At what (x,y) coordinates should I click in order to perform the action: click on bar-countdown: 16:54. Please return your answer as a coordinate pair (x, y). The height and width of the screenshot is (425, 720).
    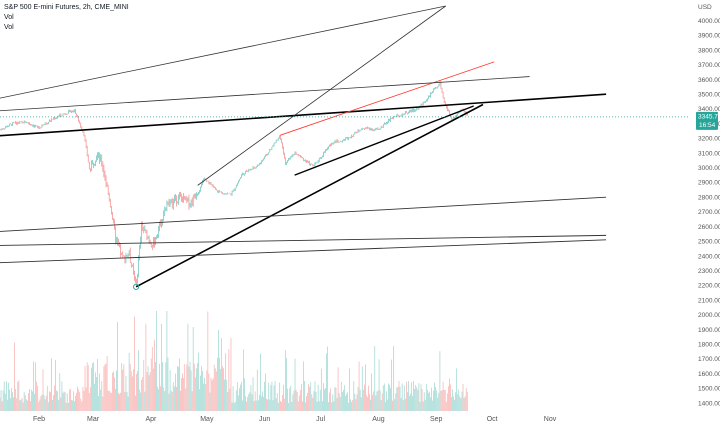
    Looking at the image, I should click on (707, 125).